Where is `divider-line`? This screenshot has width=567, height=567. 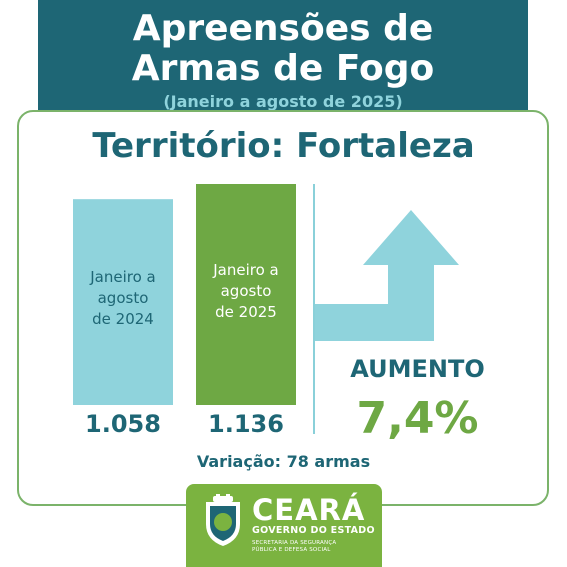 divider-line is located at coordinates (314, 309).